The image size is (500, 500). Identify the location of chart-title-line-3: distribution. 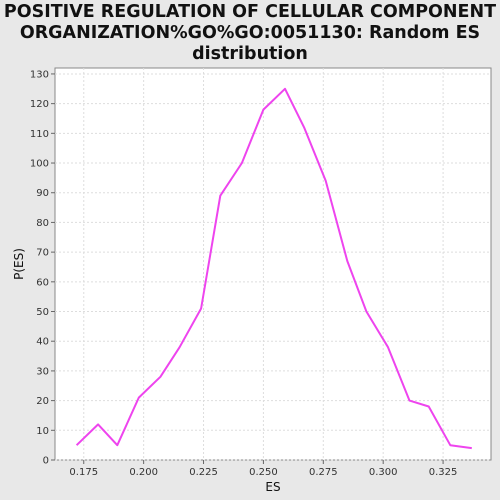
(250, 54).